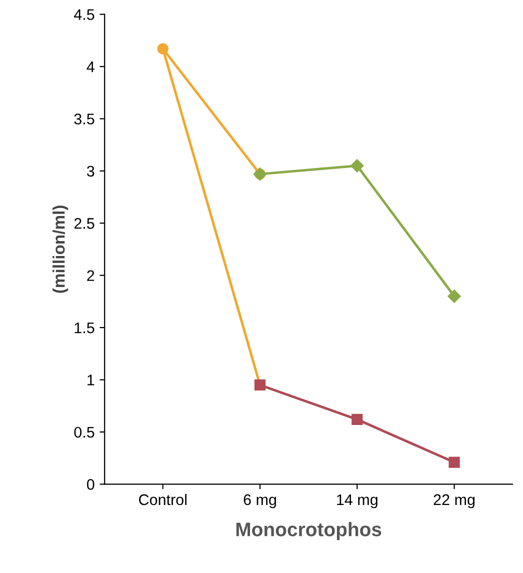 The width and height of the screenshot is (523, 573). Describe the element at coordinates (90, 275) in the screenshot. I see `y-tick-label: 2` at that location.